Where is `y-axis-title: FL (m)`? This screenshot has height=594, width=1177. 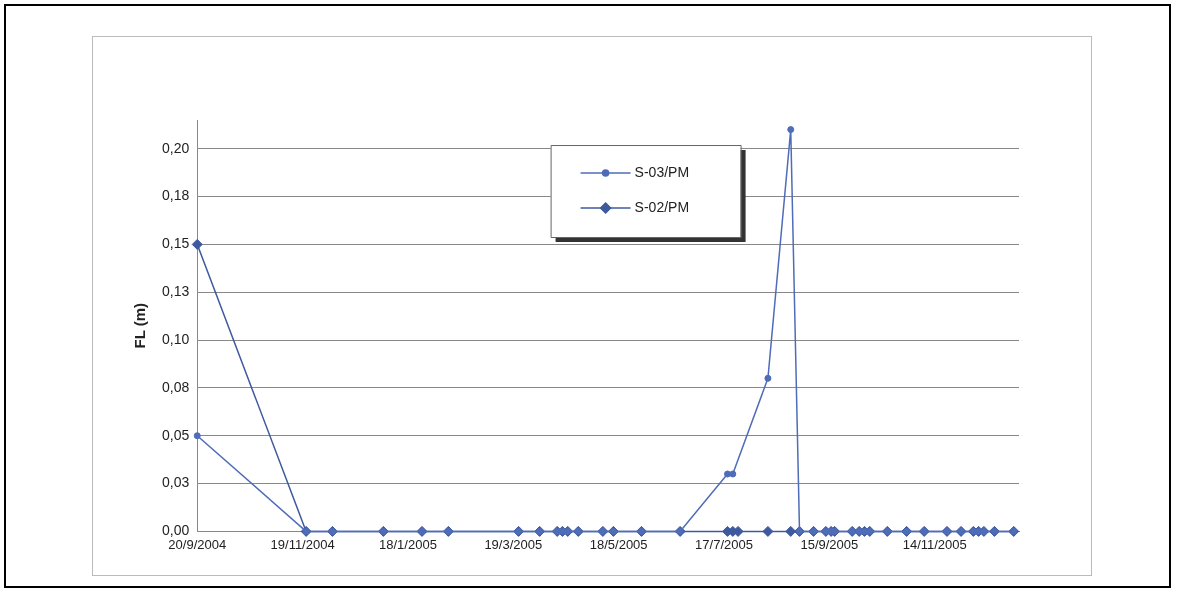
y-axis-title: FL (m) is located at coordinates (140, 325).